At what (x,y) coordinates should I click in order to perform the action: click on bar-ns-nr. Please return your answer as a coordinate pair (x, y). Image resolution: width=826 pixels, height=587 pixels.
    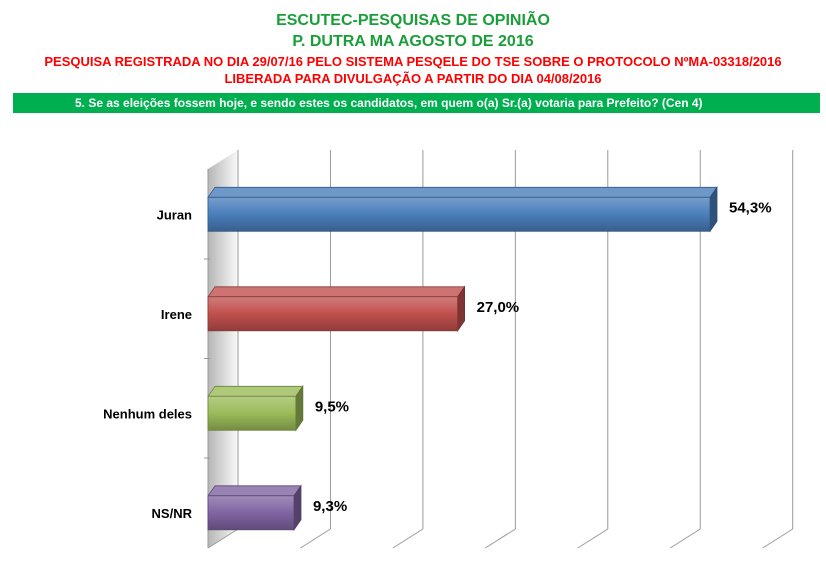
    Looking at the image, I should click on (254, 508).